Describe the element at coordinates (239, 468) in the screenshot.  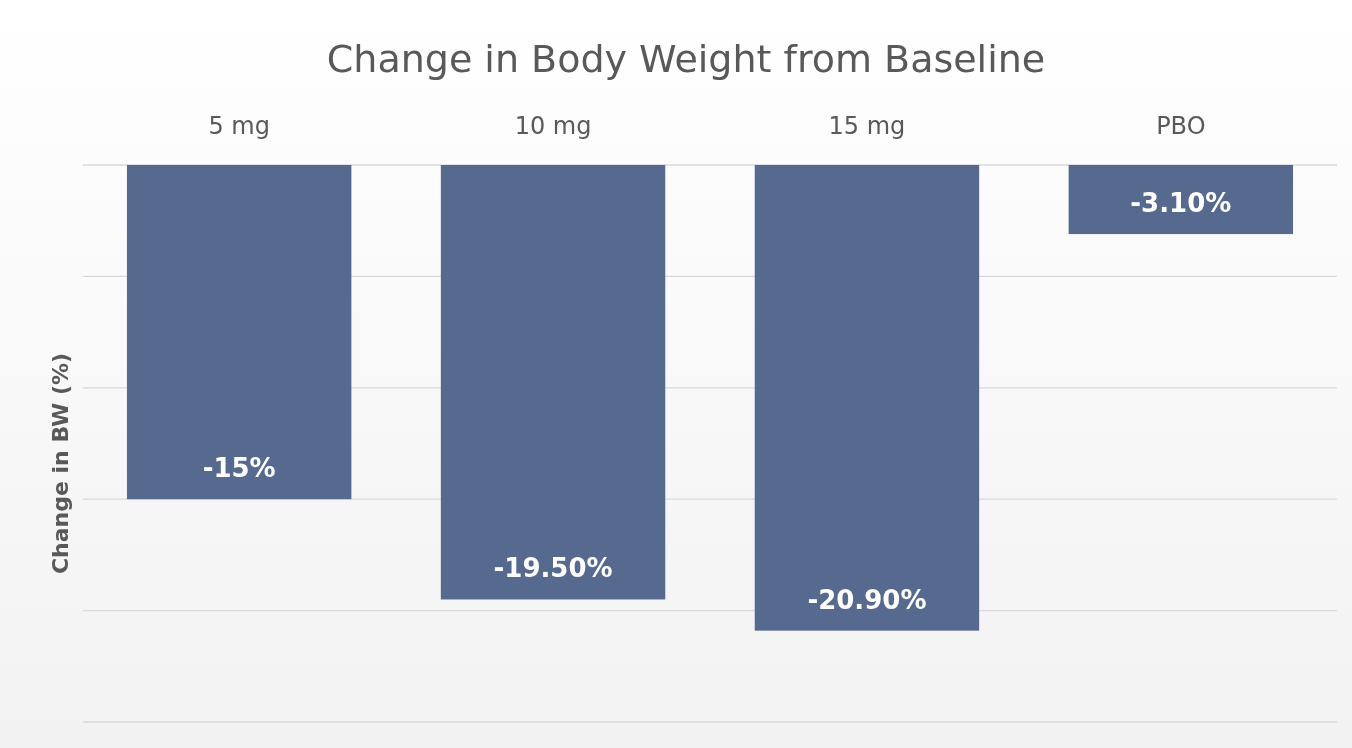
I see `data-label: -15%` at that location.